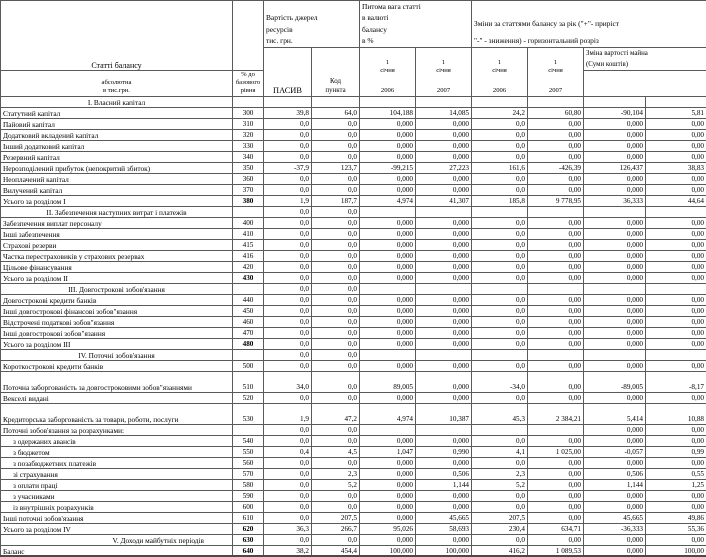 This screenshot has width=706, height=557. Describe the element at coordinates (117, 123) in the screenshot. I see `row-label: Пайовий капітал` at that location.